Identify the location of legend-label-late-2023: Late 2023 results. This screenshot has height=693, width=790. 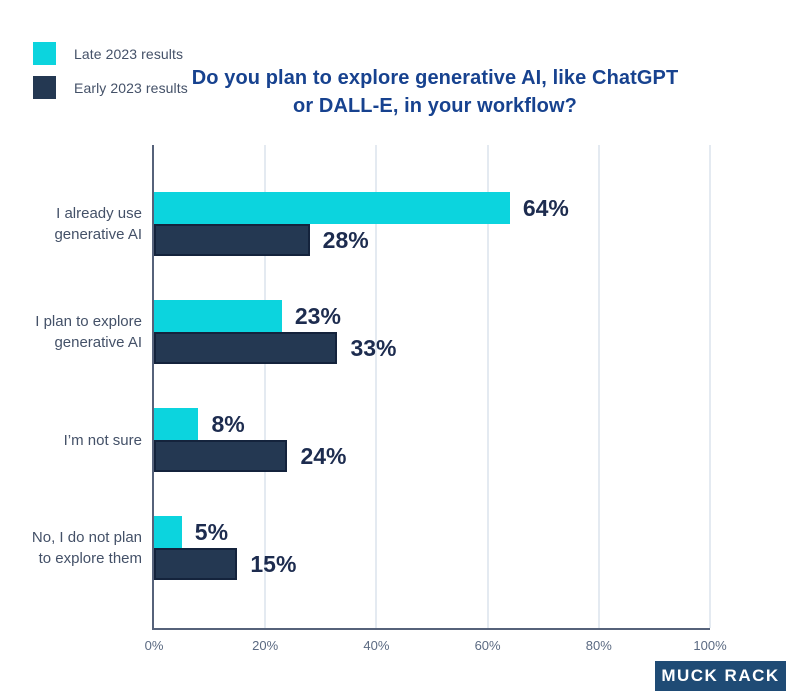
(129, 53).